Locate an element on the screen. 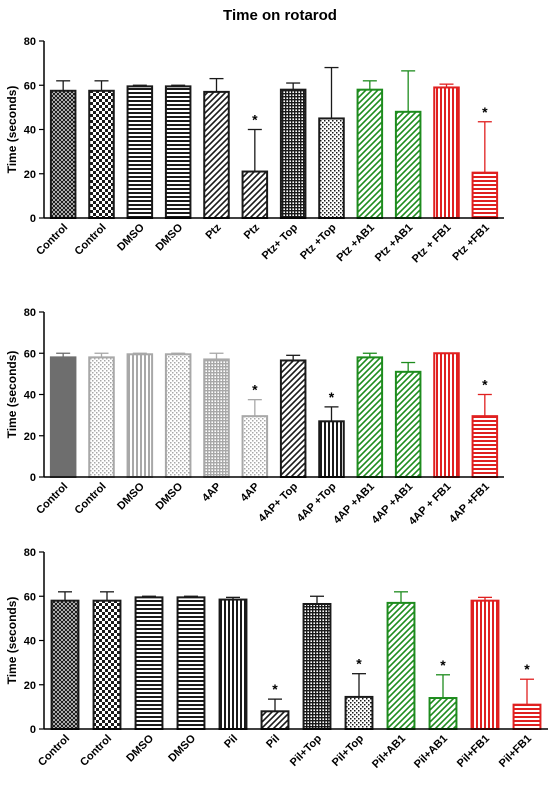 The width and height of the screenshot is (550, 792). category-label: Ptz + FB1 is located at coordinates (432, 244).